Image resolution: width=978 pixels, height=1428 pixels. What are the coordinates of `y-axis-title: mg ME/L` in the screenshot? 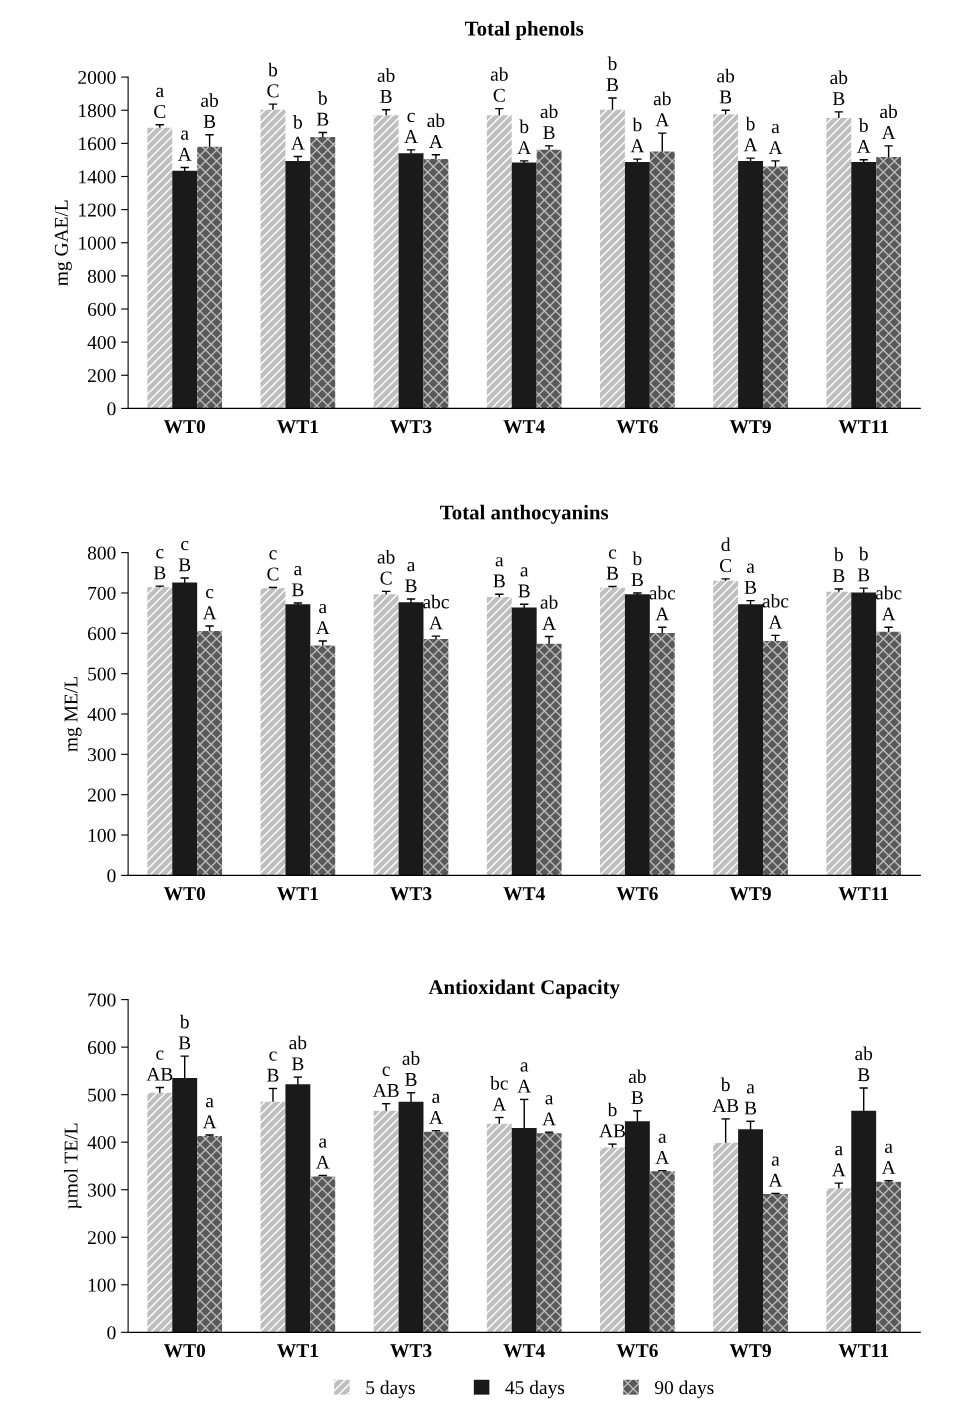 It's located at (73, 714).